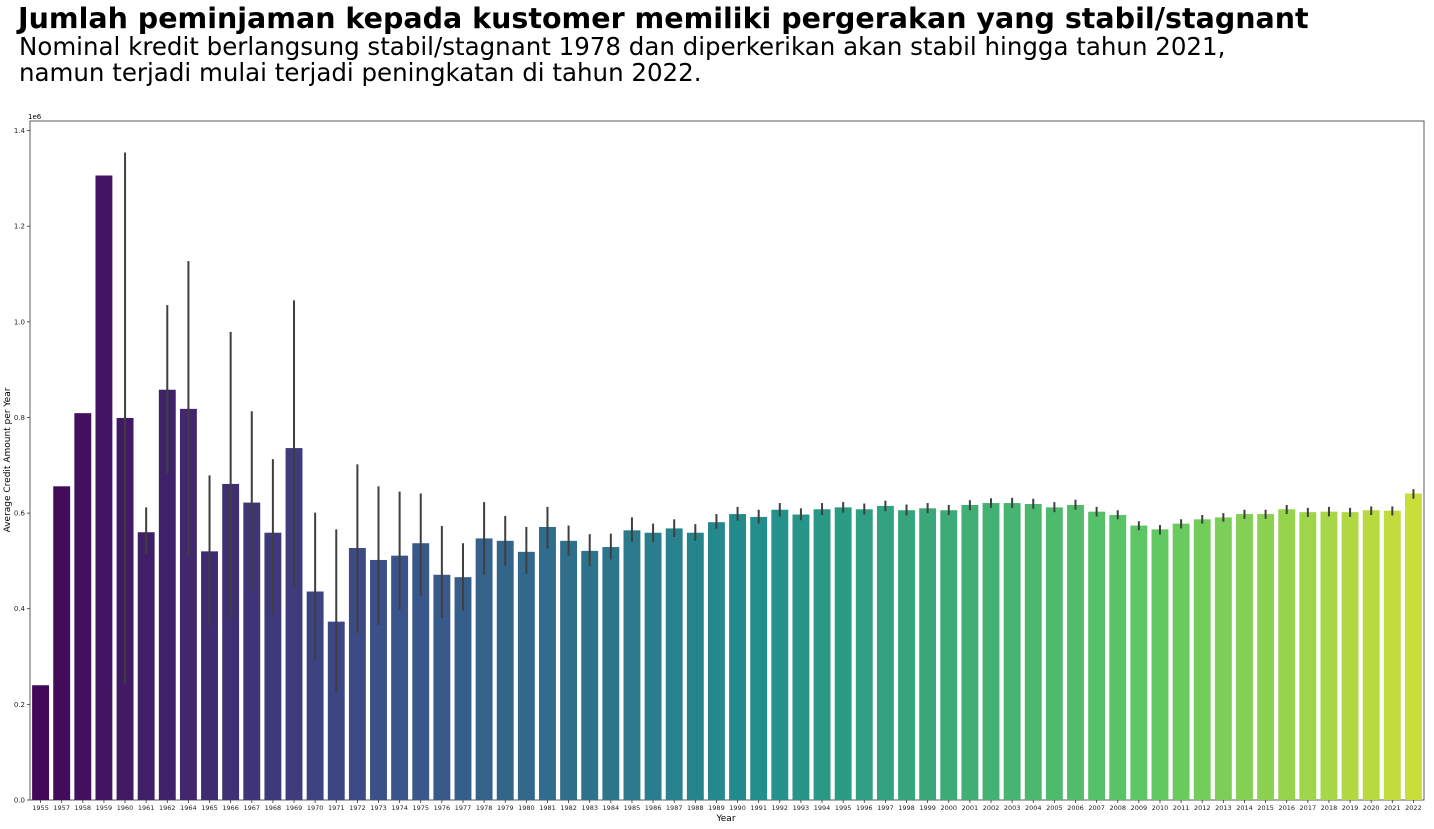 This screenshot has height=829, width=1434. Describe the element at coordinates (611, 808) in the screenshot. I see `x-tick-label: 1984` at that location.